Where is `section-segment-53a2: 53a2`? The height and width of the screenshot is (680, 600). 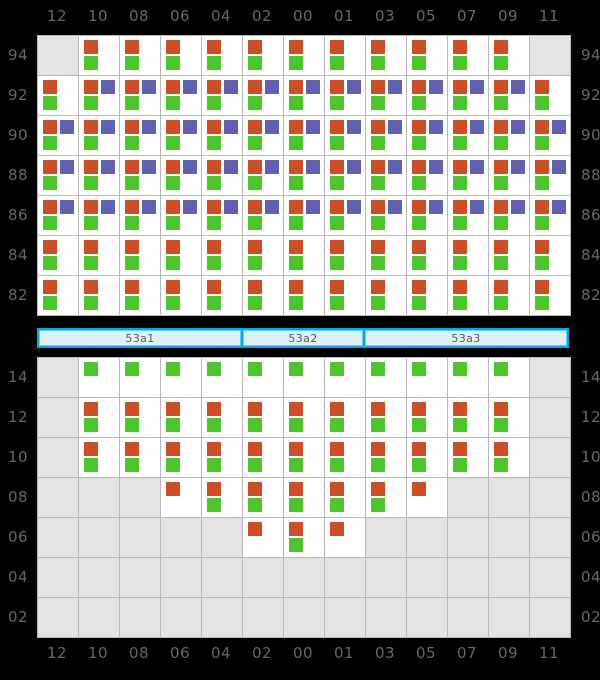 section-segment-53a2: 53a2 is located at coordinates (303, 338).